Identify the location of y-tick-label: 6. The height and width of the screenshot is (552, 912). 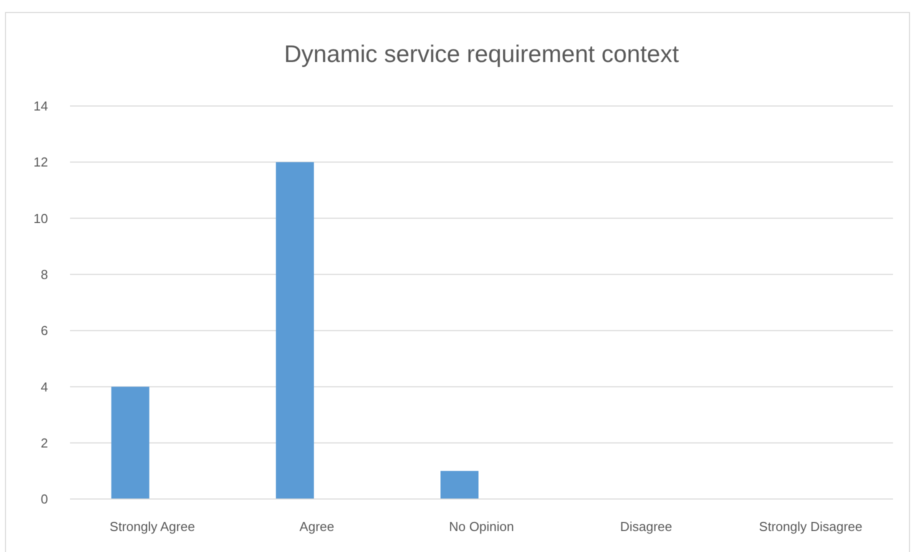
(44, 330).